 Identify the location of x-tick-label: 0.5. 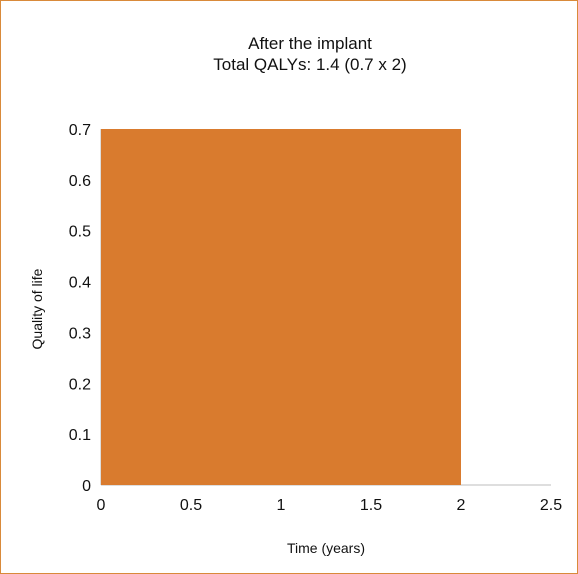
(191, 505).